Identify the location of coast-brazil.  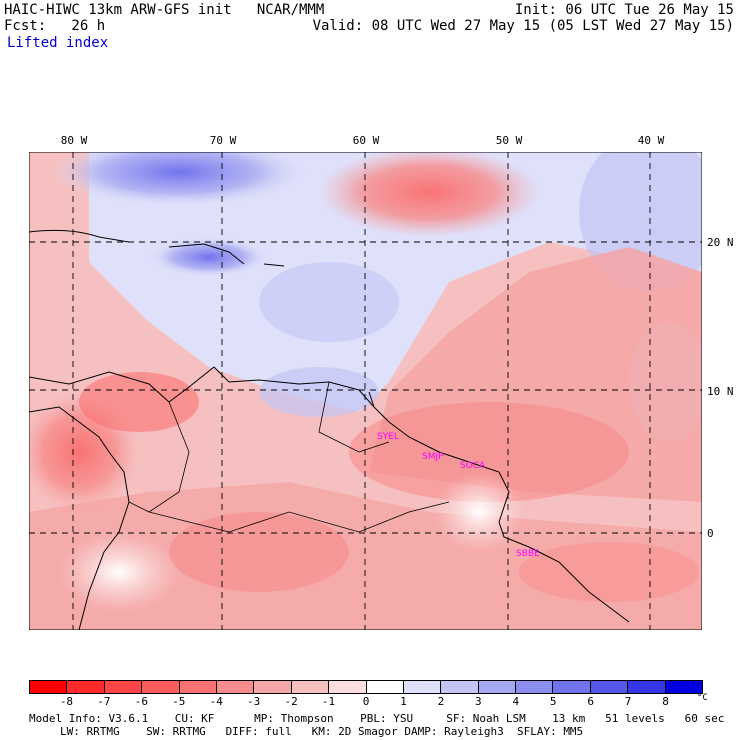
(579, 584).